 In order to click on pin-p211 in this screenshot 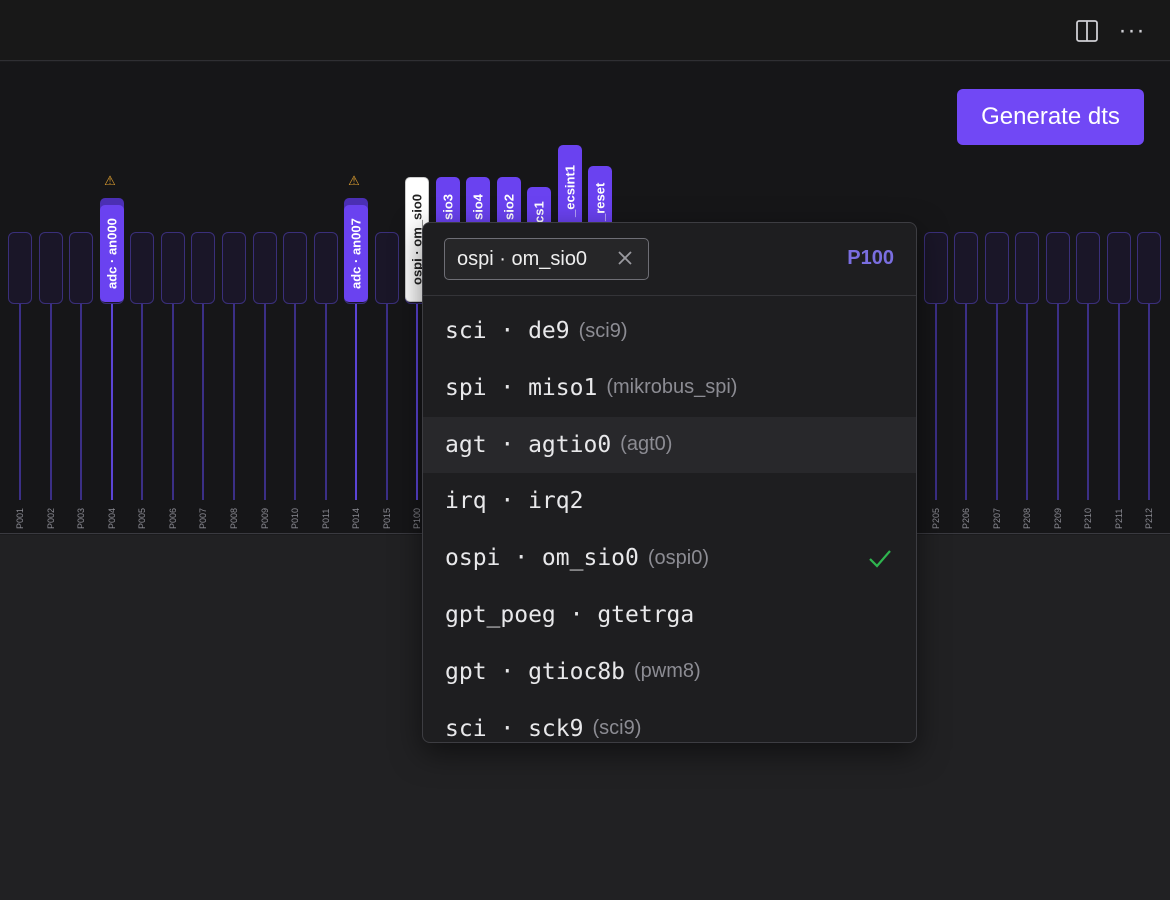, I will do `click(1119, 268)`.